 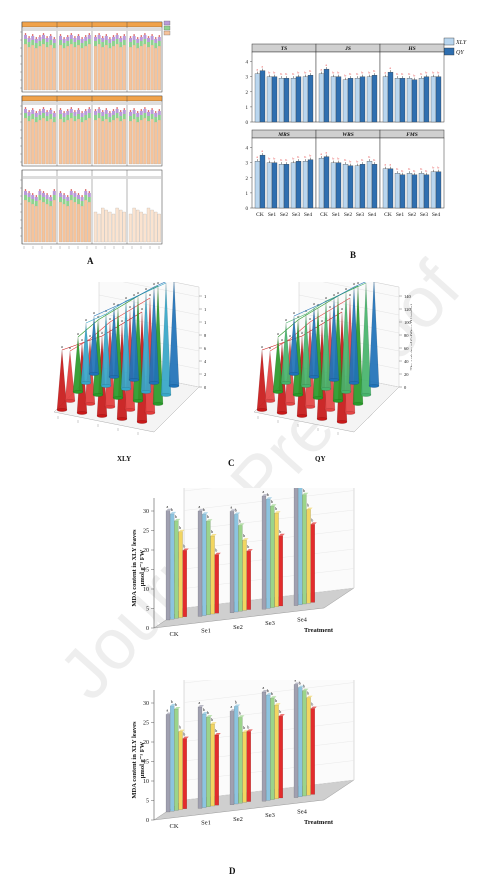 What do you see at coordinates (247, 63) in the screenshot?
I see `y-tick-label: 4` at bounding box center [247, 63].